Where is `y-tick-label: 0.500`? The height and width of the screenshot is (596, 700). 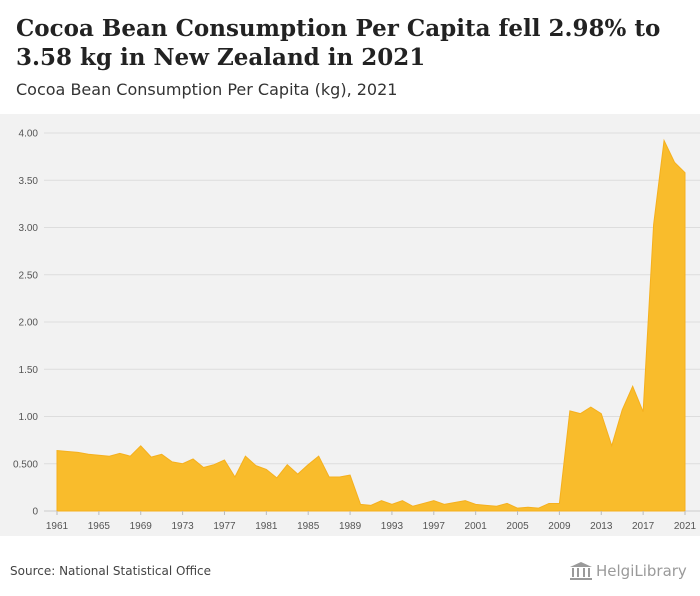 y-tick-label: 0.500 is located at coordinates (25, 464).